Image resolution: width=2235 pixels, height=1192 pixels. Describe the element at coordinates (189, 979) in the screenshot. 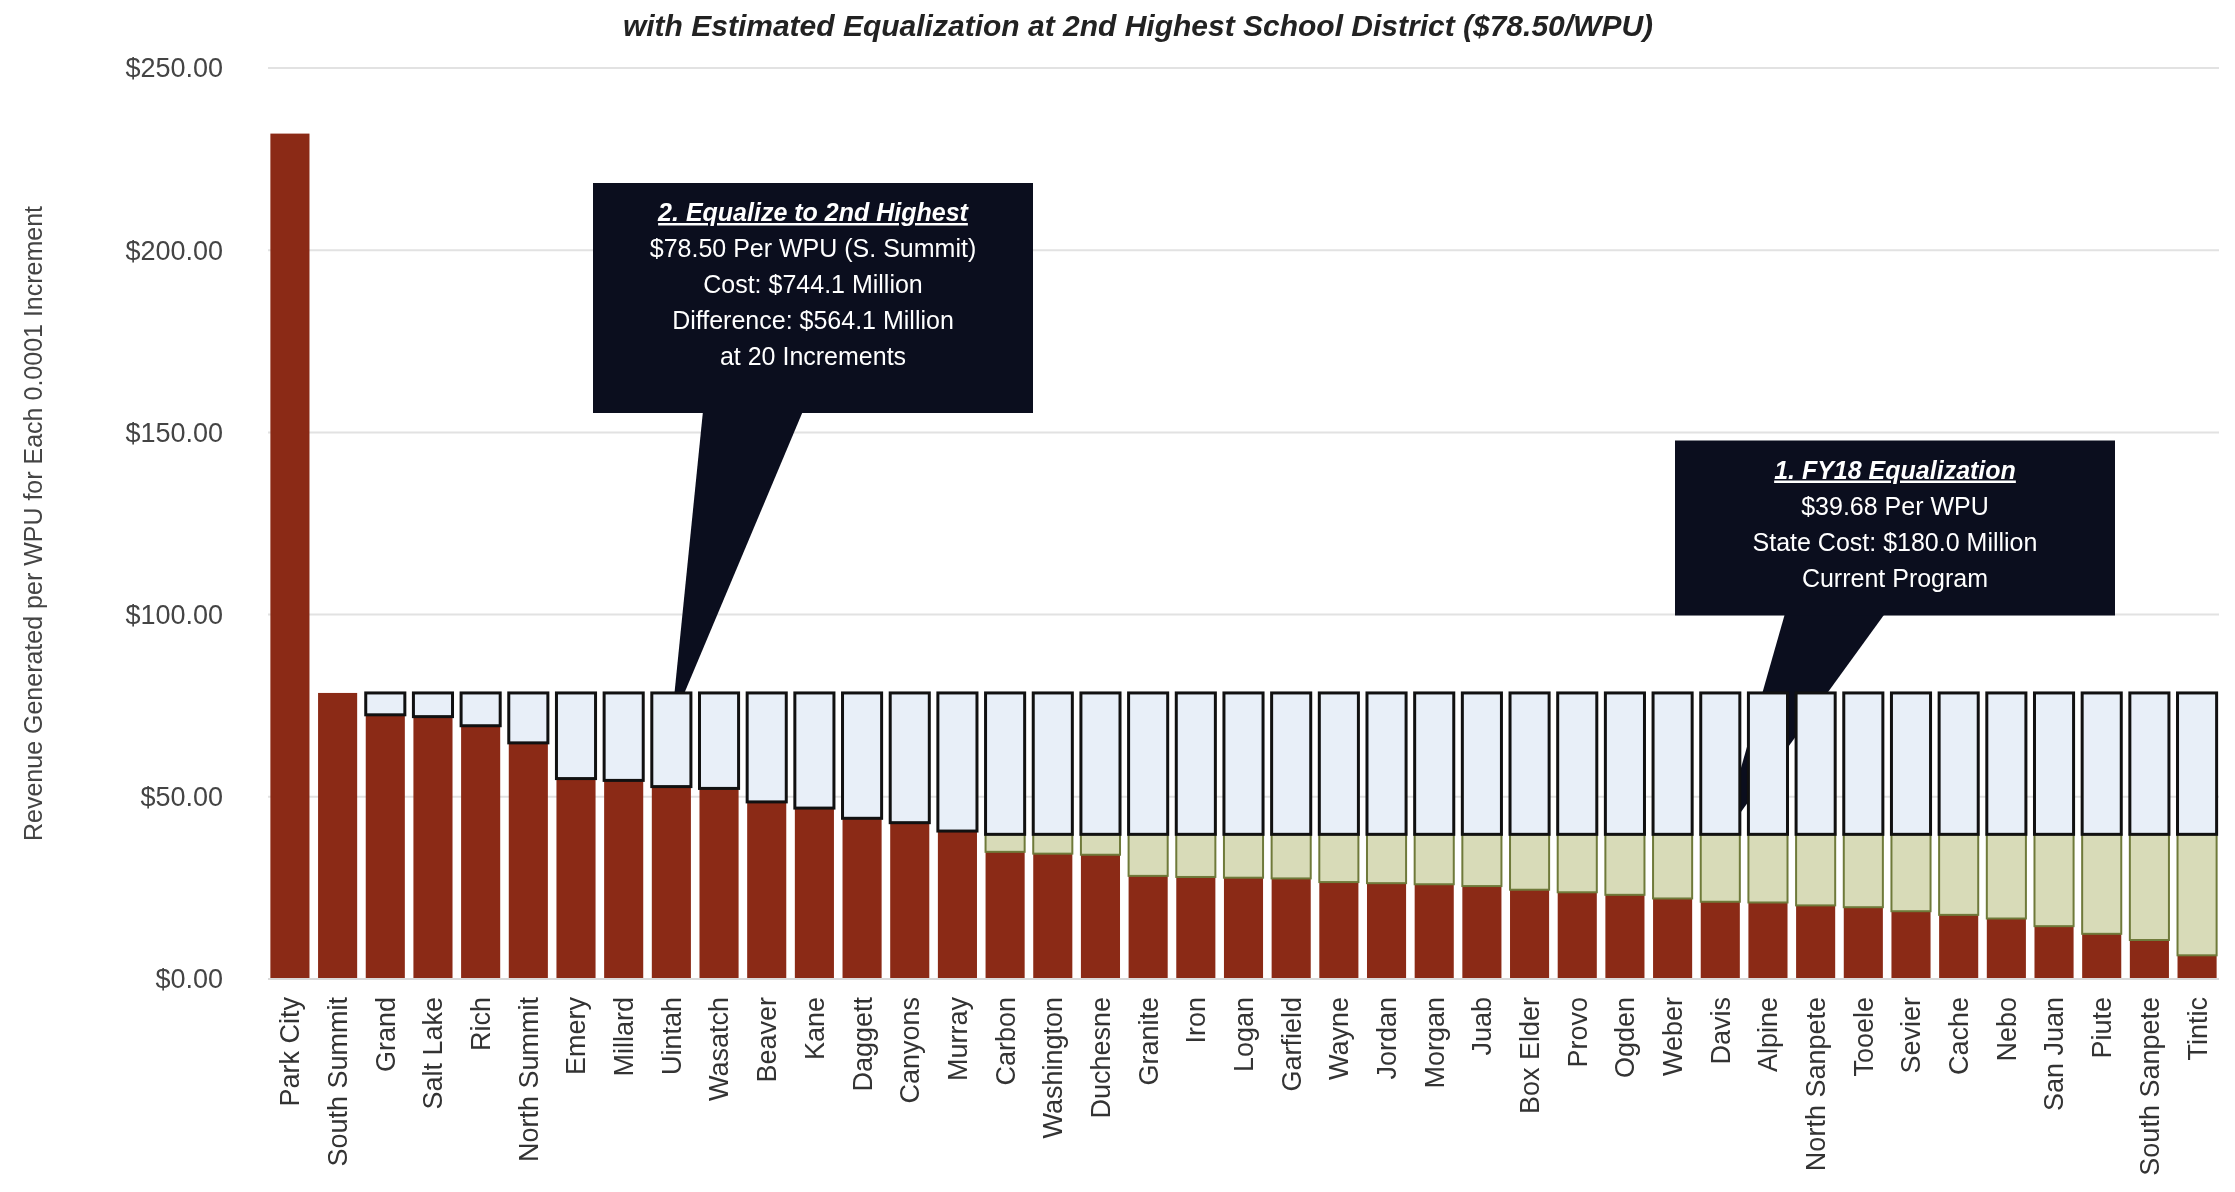

I see `y-tick-label: $0.00` at that location.